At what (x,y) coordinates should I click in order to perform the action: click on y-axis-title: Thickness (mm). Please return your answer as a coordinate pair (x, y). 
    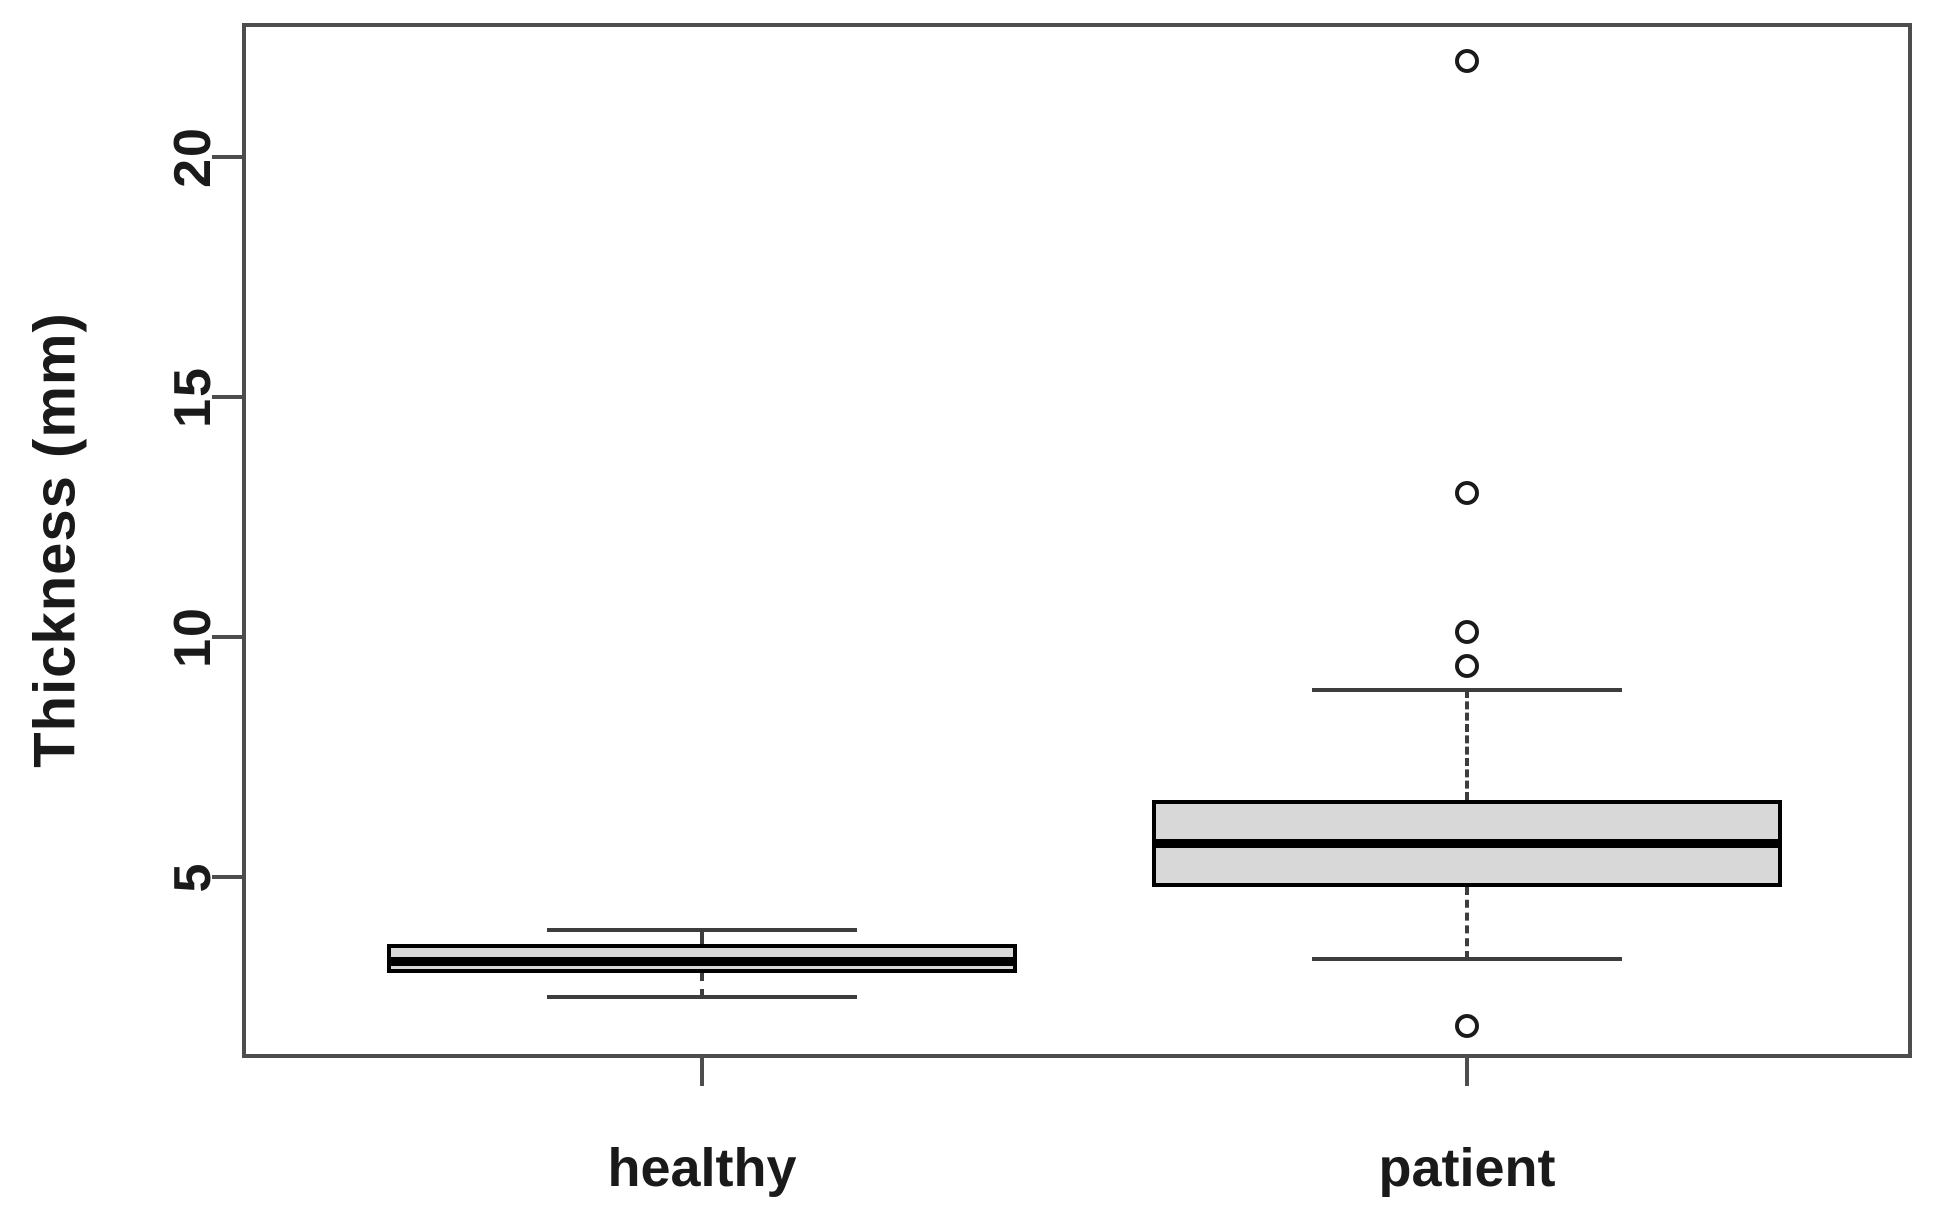
    Looking at the image, I should click on (55, 540).